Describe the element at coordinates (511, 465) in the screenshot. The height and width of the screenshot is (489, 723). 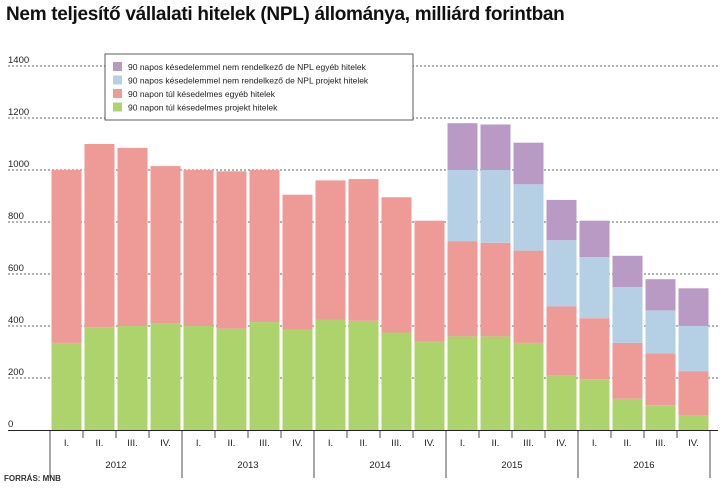
I see `year-label: 2015` at that location.